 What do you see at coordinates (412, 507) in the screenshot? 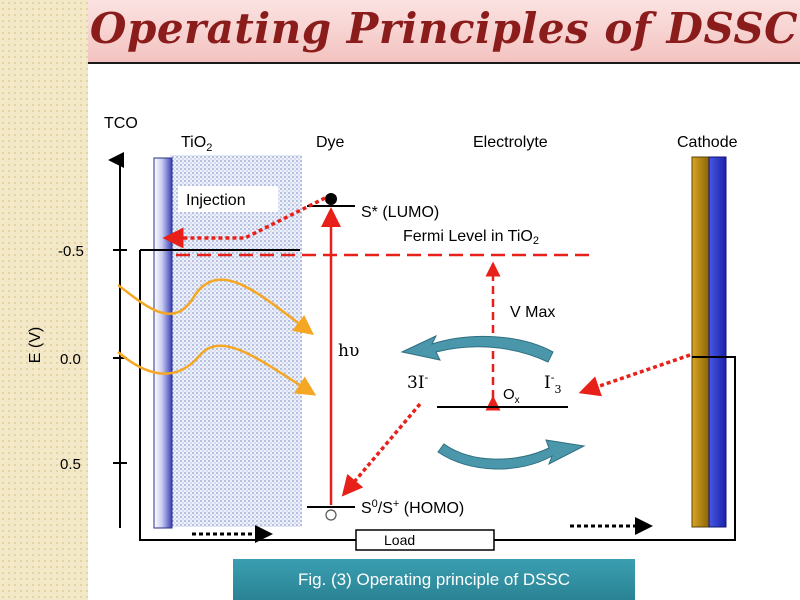
I see `label-homo: S0/S+ (HOMO)` at bounding box center [412, 507].